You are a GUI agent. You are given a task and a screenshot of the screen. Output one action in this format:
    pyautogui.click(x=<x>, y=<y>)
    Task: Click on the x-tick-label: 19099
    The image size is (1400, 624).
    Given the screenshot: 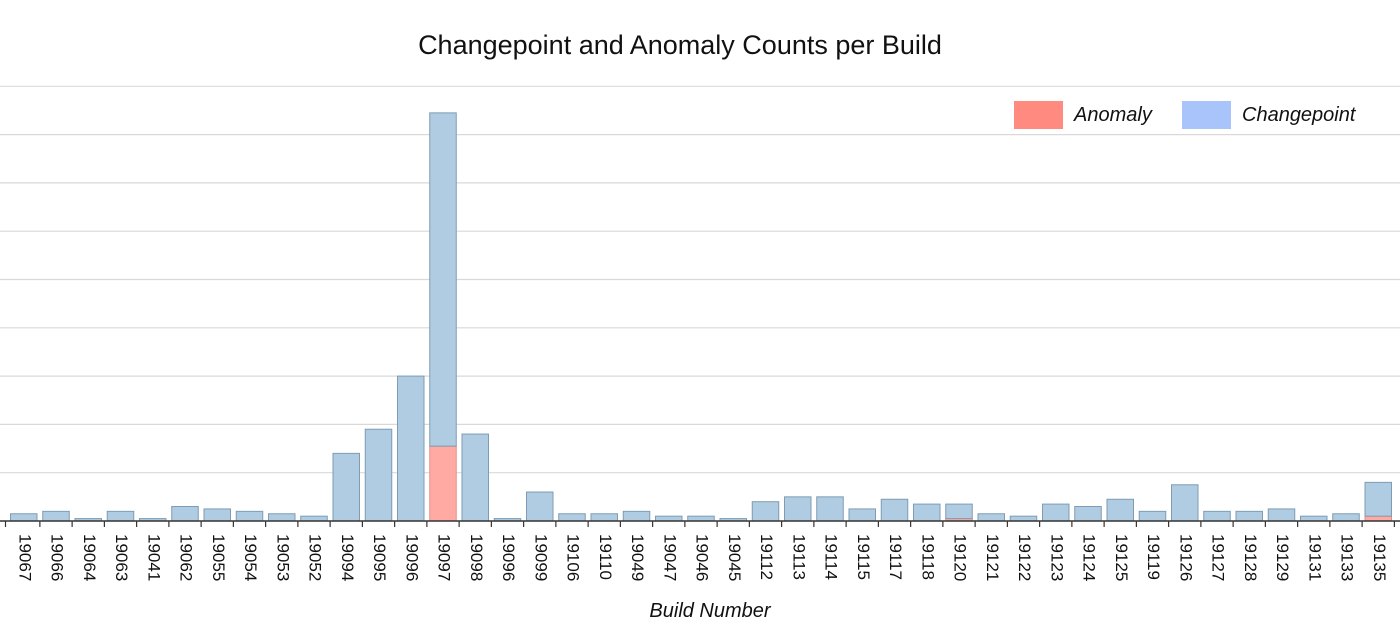 What is the action you would take?
    pyautogui.click(x=540, y=557)
    